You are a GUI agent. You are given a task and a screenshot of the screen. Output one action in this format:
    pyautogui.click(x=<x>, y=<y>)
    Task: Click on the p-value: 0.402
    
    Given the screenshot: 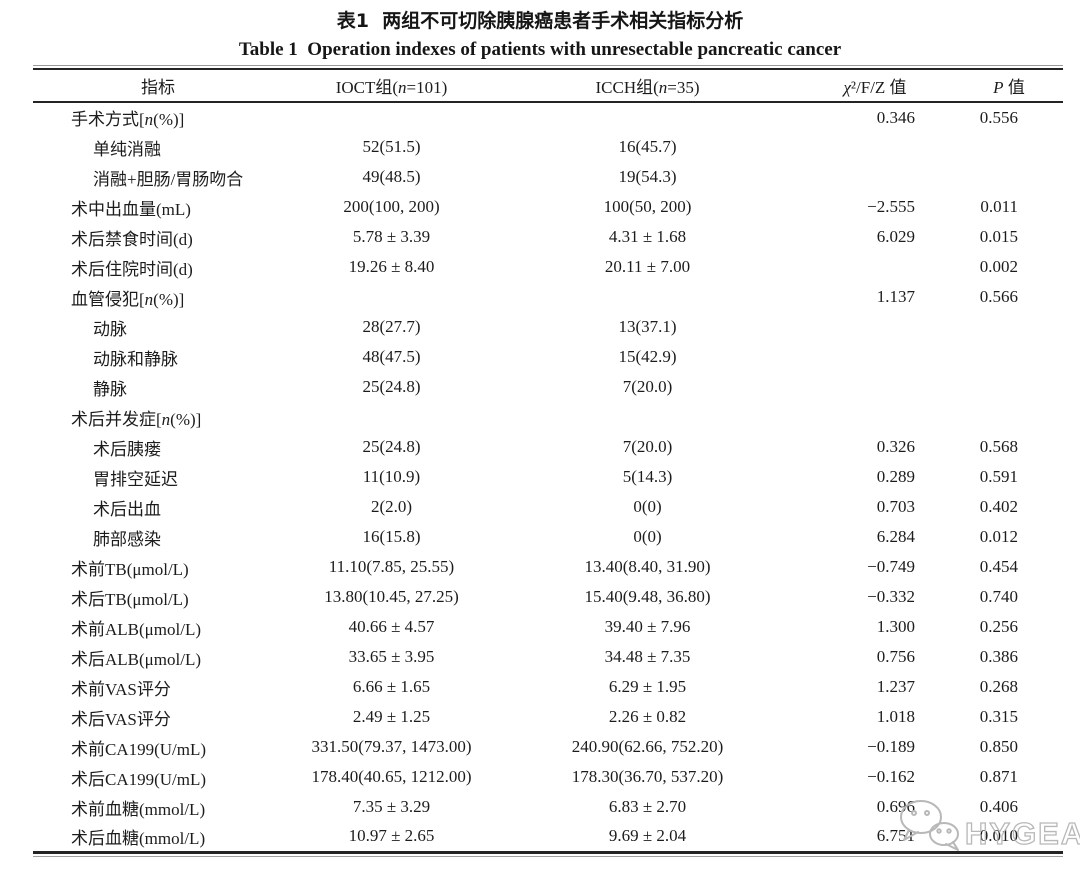 What is the action you would take?
    pyautogui.click(x=998, y=506)
    